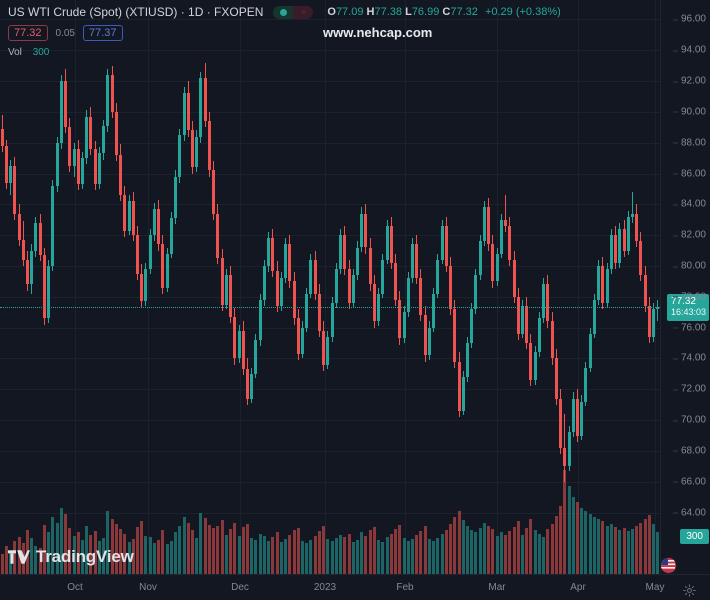 The image size is (710, 600). I want to click on gear-icon, so click(689, 590).